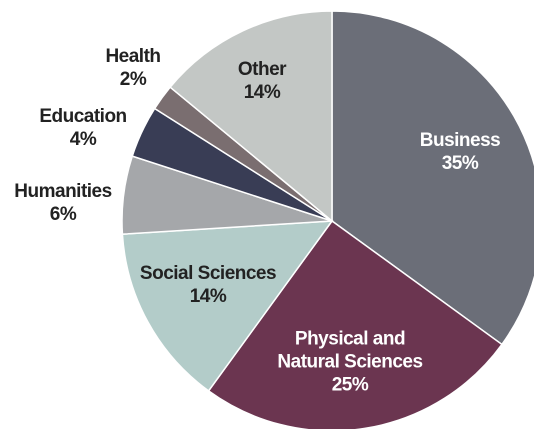 Image resolution: width=534 pixels, height=429 pixels. What do you see at coordinates (63, 203) in the screenshot?
I see `slice-label: Humanities 6%` at bounding box center [63, 203].